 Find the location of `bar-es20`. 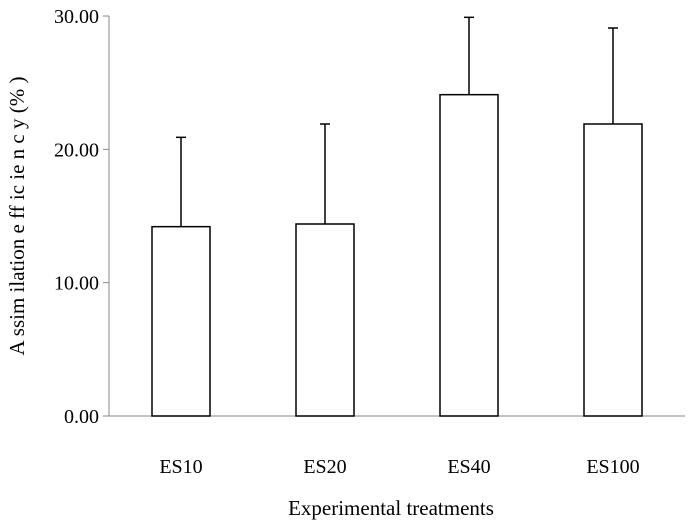

bar-es20 is located at coordinates (325, 320).